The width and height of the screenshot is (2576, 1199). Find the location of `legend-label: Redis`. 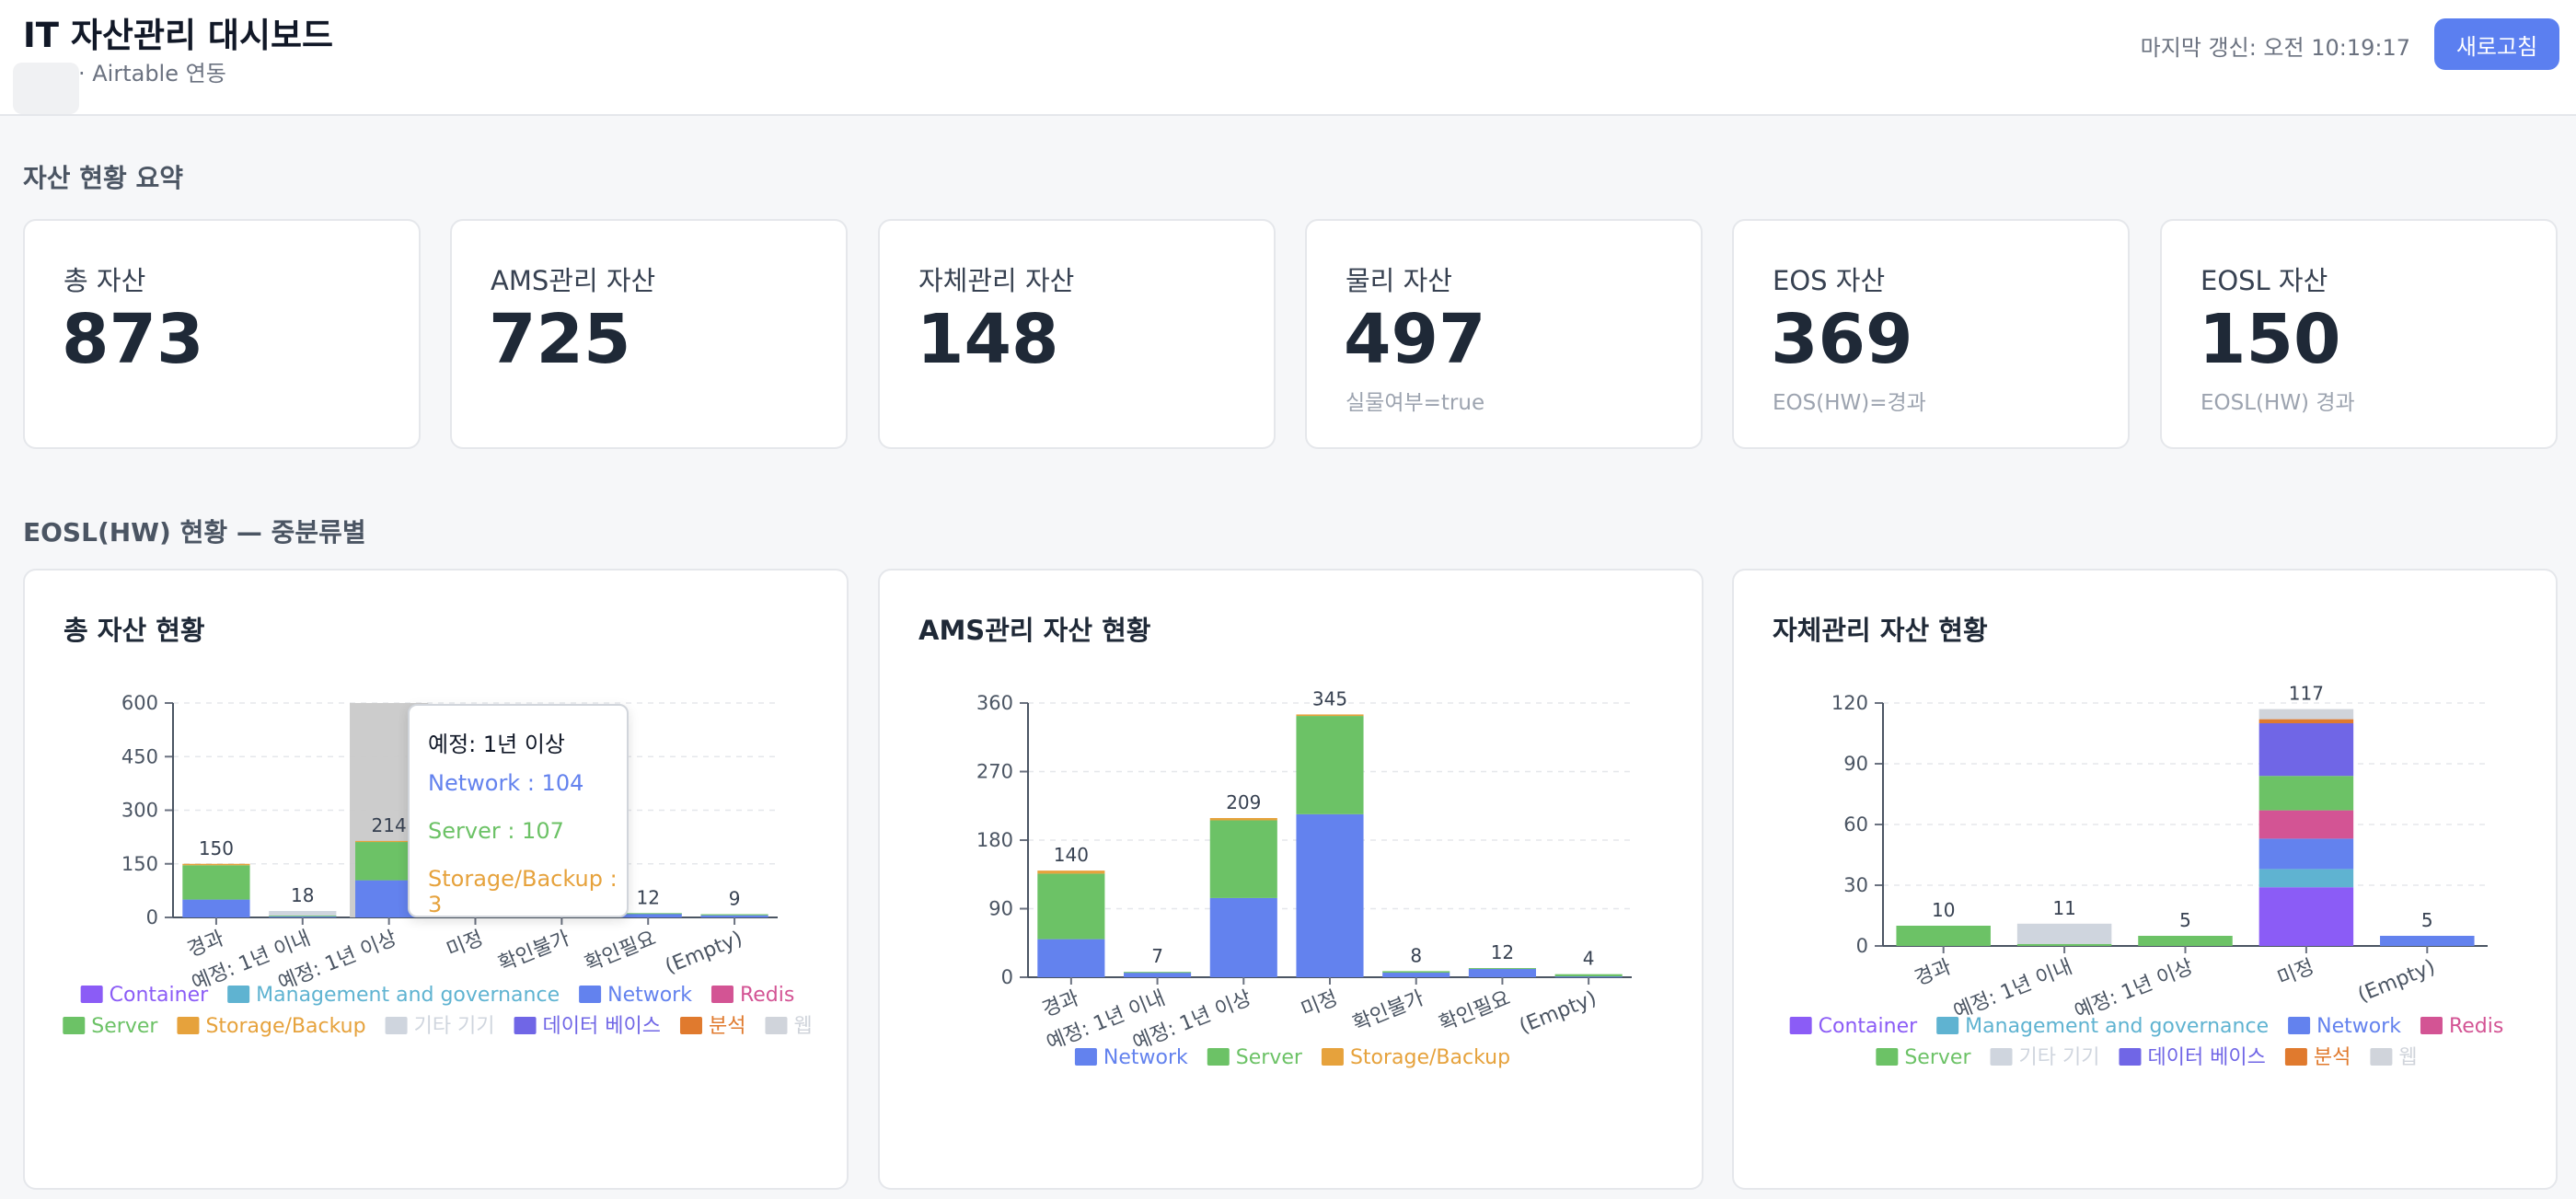

legend-label: Redis is located at coordinates (2476, 1026).